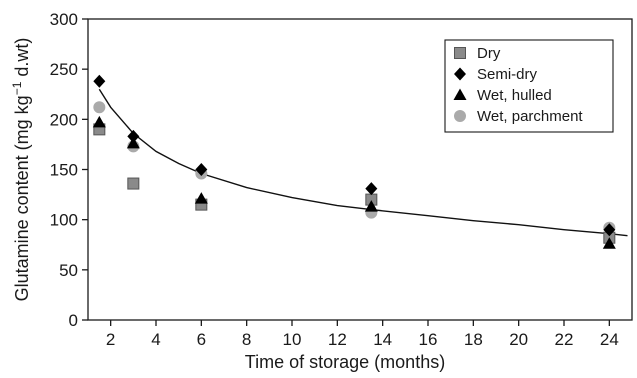  I want to click on legend-label-wet-hulled: Wet, hulled, so click(514, 95).